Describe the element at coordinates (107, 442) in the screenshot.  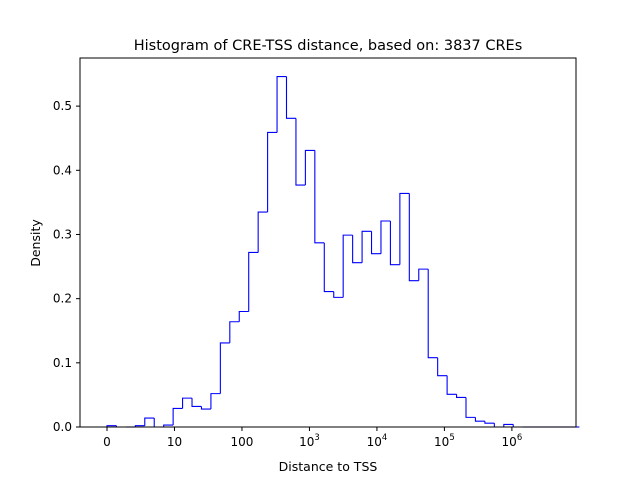
I see `x-tick-label: 0` at that location.